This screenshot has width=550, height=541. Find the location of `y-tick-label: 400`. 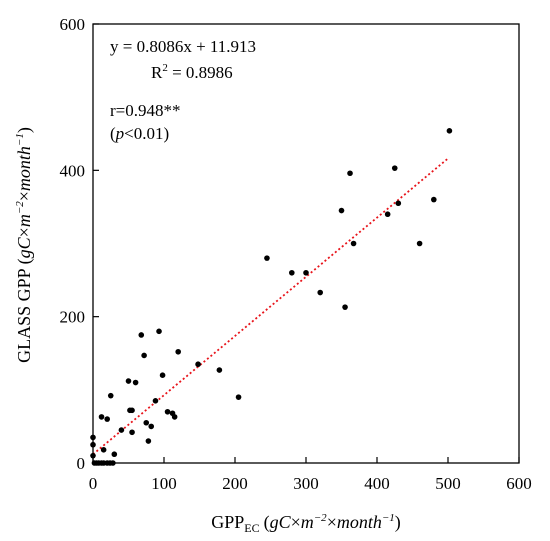

y-tick-label: 400 is located at coordinates (73, 170).